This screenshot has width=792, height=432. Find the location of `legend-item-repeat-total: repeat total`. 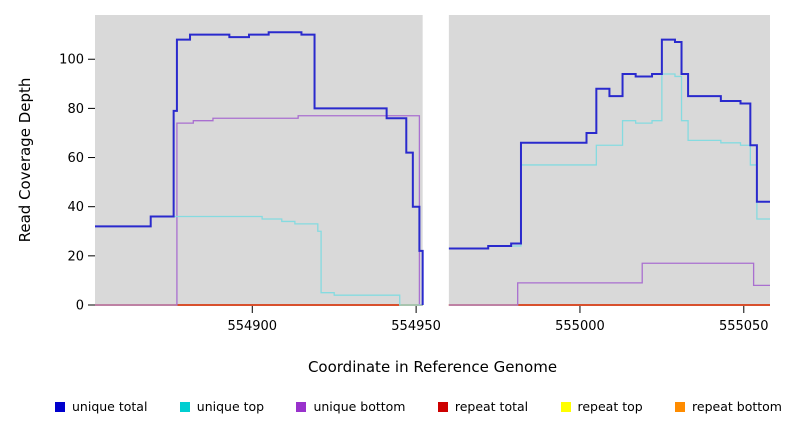

legend-item-repeat-total: repeat total is located at coordinates (483, 406).